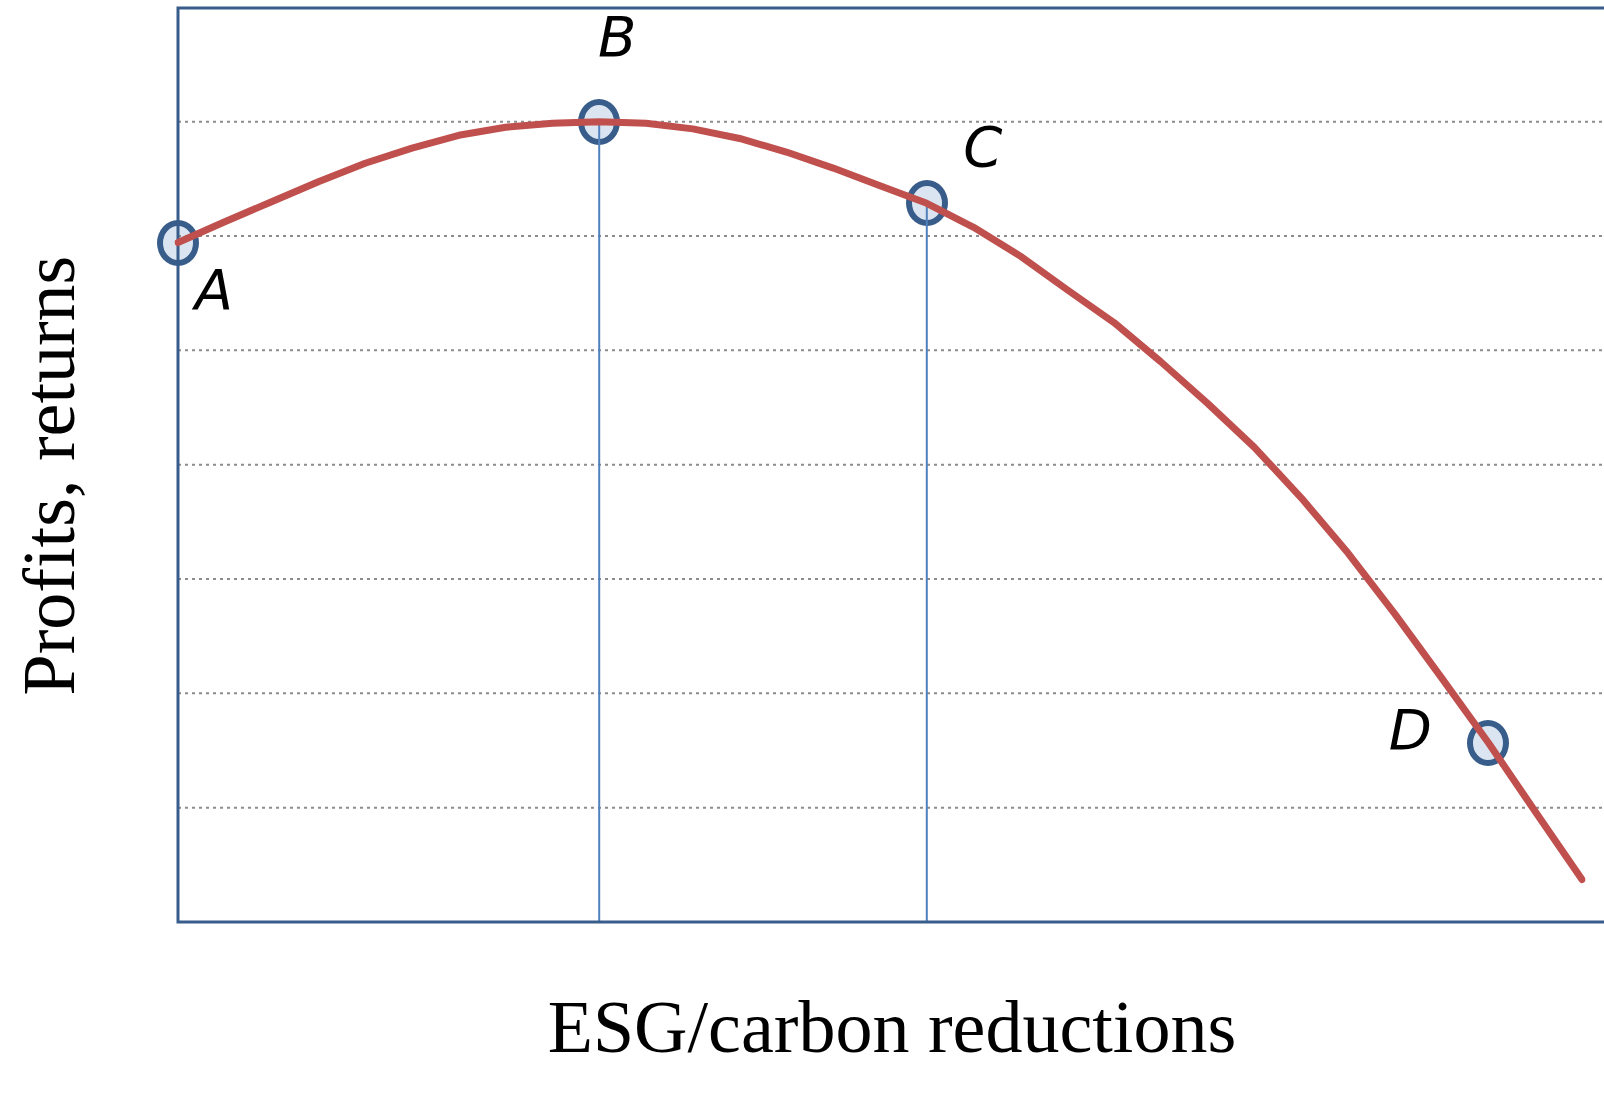 The width and height of the screenshot is (1604, 1100). Describe the element at coordinates (49, 475) in the screenshot. I see `y-axis-title: Profits, returns` at that location.